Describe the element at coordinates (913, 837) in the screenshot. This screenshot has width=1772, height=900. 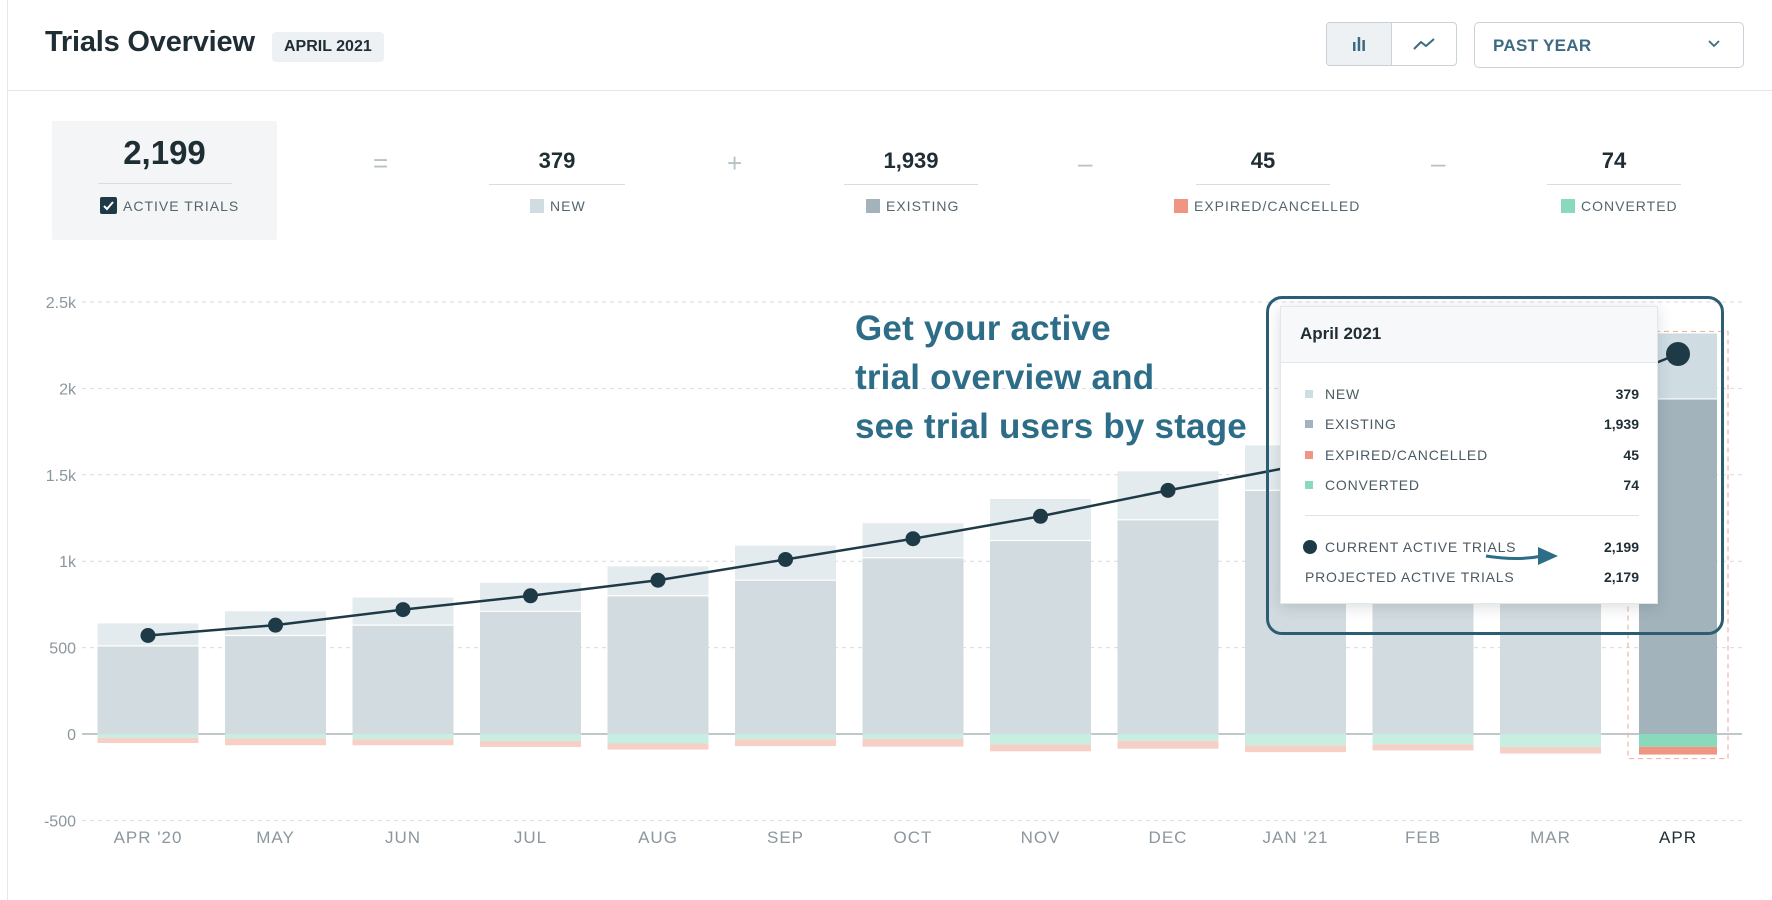
I see `x-tick-label: OCT` at that location.